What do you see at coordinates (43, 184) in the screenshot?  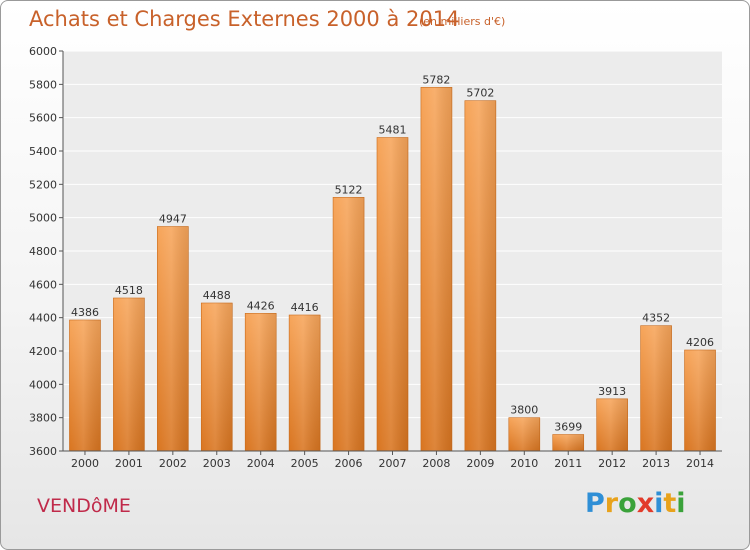 I see `y-tick-label: 5200` at bounding box center [43, 184].